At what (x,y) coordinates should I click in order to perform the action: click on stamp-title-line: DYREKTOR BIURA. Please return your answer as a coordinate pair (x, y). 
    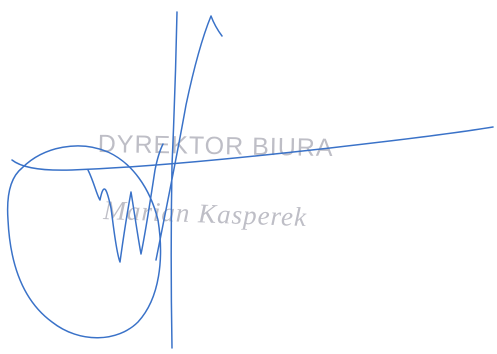
    Looking at the image, I should click on (215, 146).